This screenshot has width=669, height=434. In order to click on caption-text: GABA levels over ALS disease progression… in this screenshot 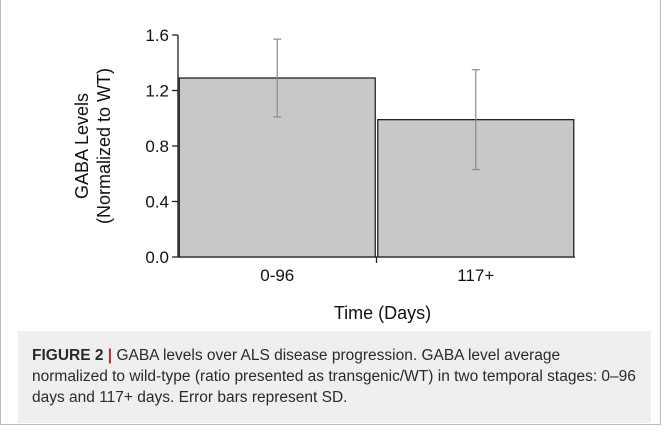, I will do `click(334, 376)`.